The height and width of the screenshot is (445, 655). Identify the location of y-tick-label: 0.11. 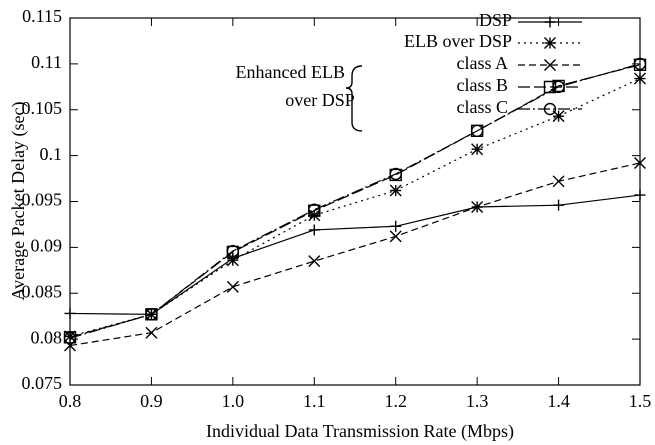
(46, 62).